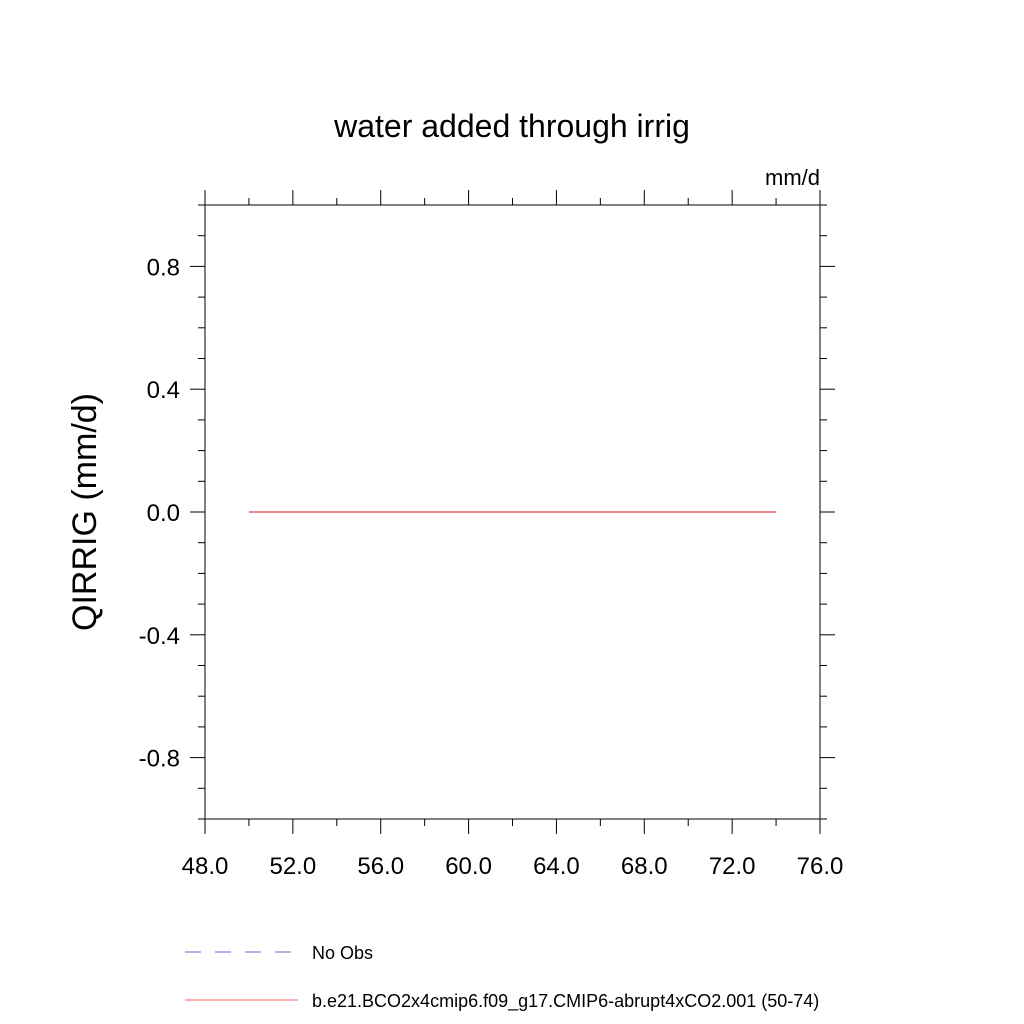 The image size is (1024, 1024). Describe the element at coordinates (342, 953) in the screenshot. I see `legend-label: No Obs` at that location.